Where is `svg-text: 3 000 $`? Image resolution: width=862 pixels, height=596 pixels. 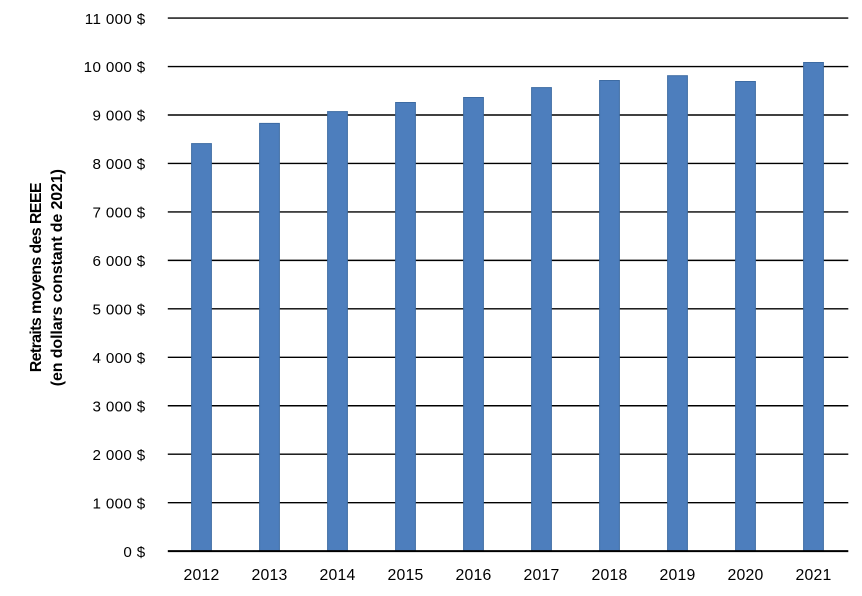
svg-text: 3 000 $ is located at coordinates (118, 406).